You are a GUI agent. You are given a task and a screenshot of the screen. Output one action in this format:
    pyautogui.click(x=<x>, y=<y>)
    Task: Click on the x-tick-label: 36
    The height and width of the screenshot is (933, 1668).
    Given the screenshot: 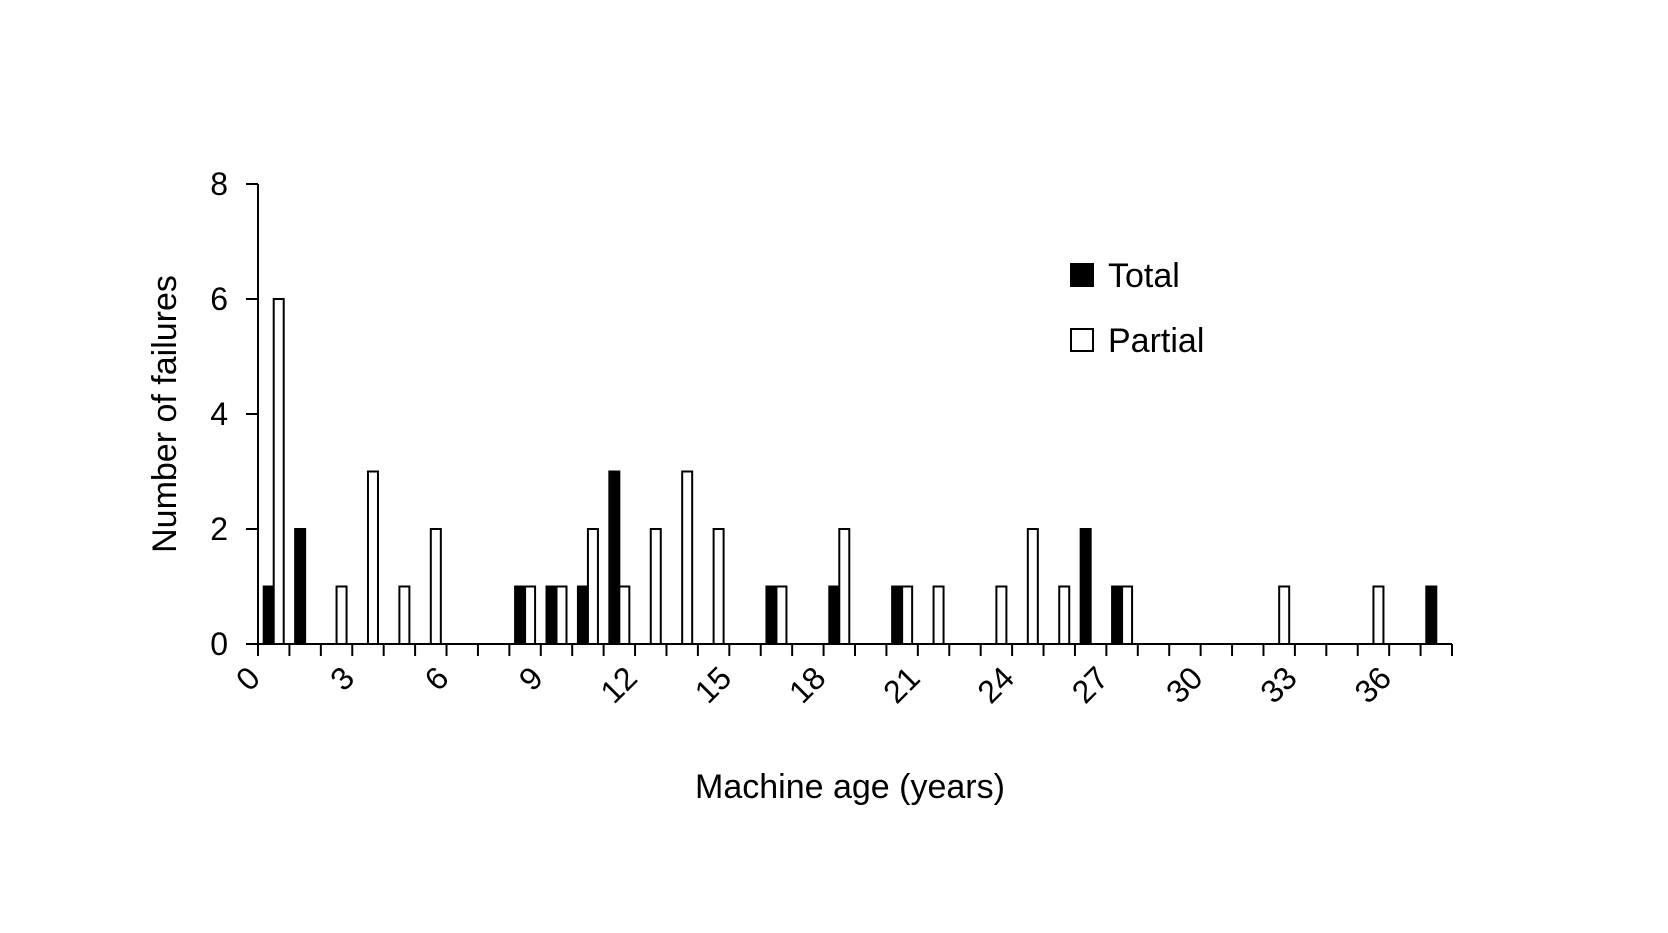 What is the action you would take?
    pyautogui.click(x=1372, y=684)
    